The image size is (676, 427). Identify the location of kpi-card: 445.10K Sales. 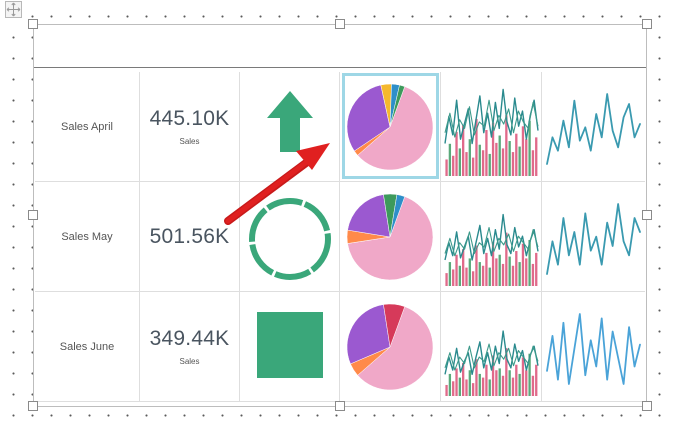
(190, 126).